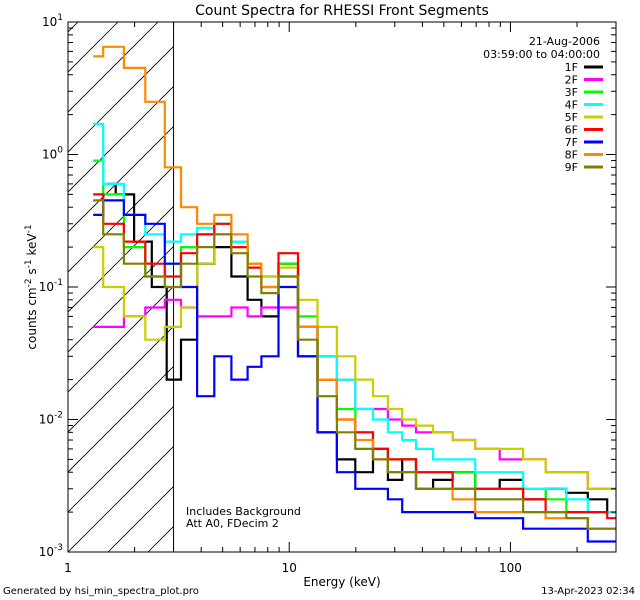 This screenshot has height=600, width=640. Describe the element at coordinates (101, 591) in the screenshot. I see `footer-generated-by: Generated by hsi_min_spectra_plot.pro` at that location.